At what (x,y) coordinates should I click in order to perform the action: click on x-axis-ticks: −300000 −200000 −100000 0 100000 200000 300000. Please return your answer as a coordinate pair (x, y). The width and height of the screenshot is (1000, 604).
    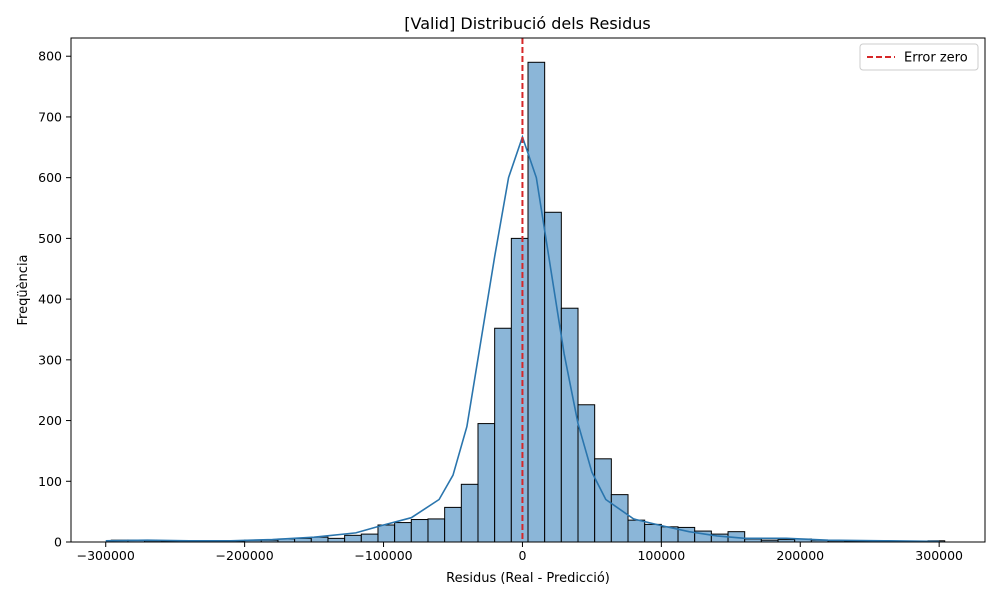
    Looking at the image, I should click on (520, 552).